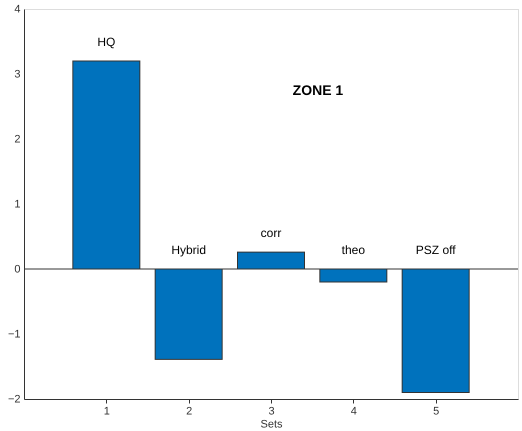 This screenshot has width=522, height=431. What do you see at coordinates (188, 250) in the screenshot?
I see `annotation: Hybrid` at bounding box center [188, 250].